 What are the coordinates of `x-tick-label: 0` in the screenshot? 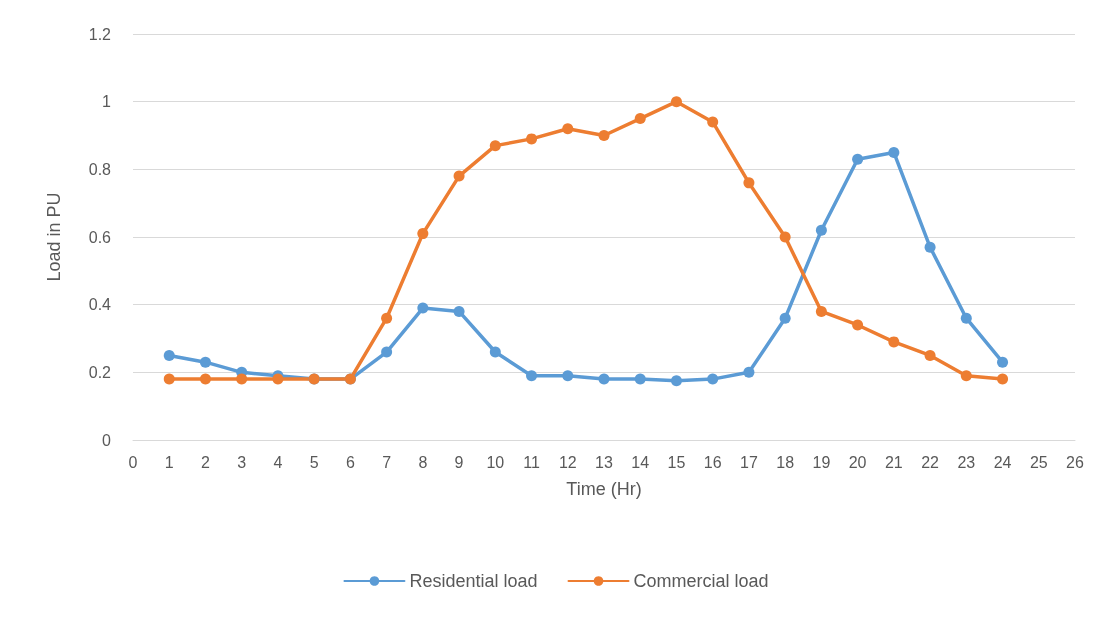 It's located at (133, 462).